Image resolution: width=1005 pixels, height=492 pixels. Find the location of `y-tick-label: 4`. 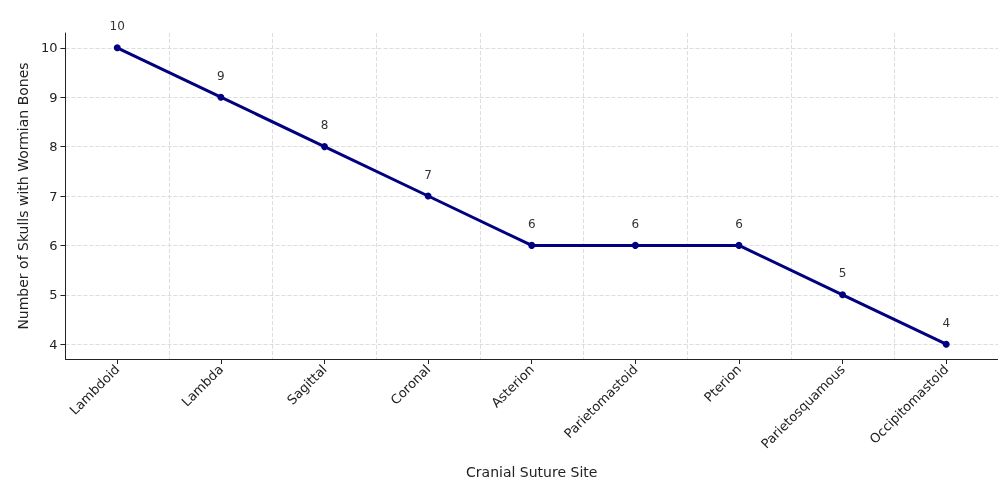

y-tick-label: 4 is located at coordinates (53, 344).